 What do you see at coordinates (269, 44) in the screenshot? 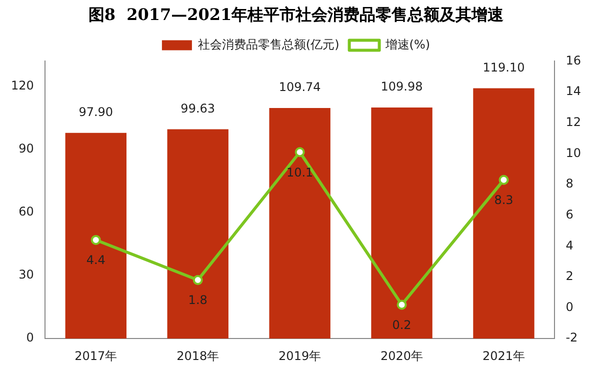
I see `legend-label: 社会消费品零售总额(亿元)` at bounding box center [269, 44].